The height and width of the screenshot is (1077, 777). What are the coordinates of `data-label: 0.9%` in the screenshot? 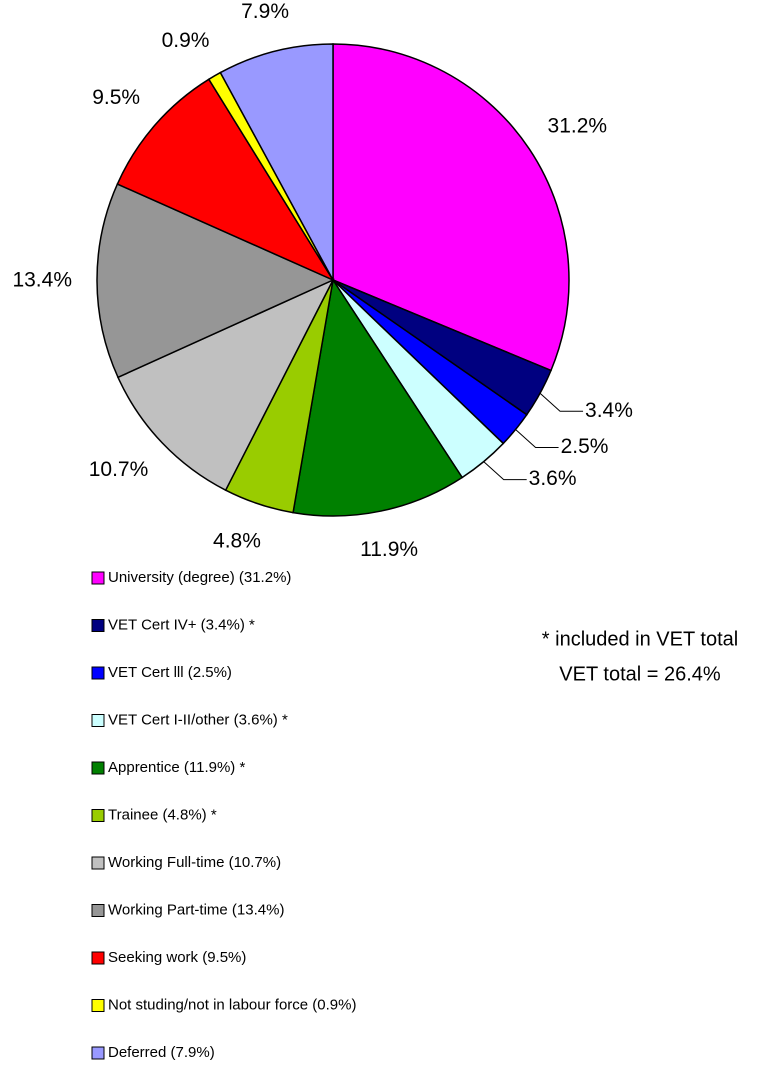 It's located at (186, 40).